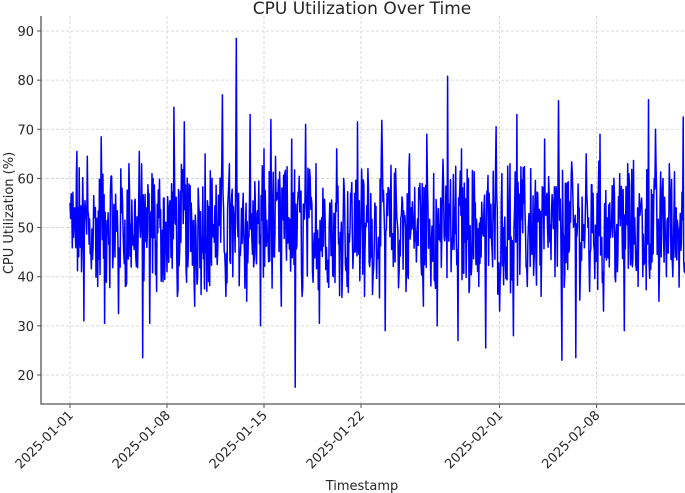 The height and width of the screenshot is (493, 685). Describe the element at coordinates (25, 376) in the screenshot. I see `y-tick-label: 20` at that location.